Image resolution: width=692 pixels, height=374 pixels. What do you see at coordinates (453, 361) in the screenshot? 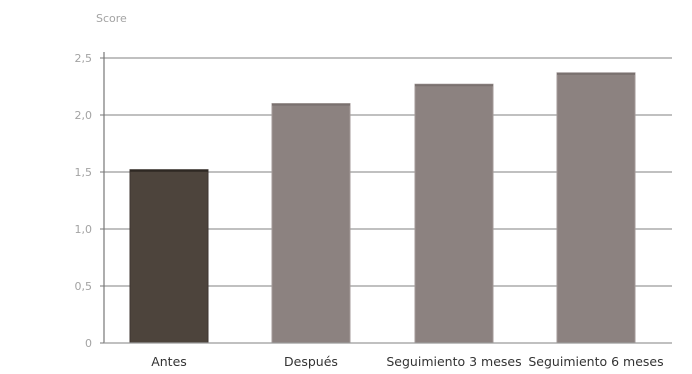
I see `x-category-label: Seguimiento 3 meses` at bounding box center [453, 361].